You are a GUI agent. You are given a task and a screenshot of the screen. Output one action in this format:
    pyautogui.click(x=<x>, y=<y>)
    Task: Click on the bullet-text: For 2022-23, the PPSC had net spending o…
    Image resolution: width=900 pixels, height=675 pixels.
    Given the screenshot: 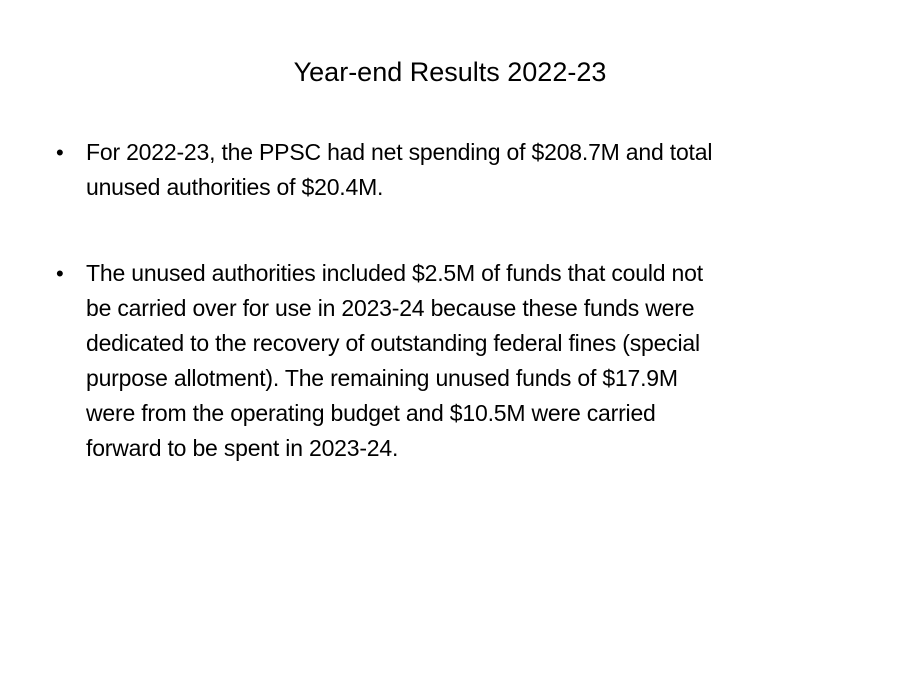 What is the action you would take?
    pyautogui.click(x=399, y=170)
    